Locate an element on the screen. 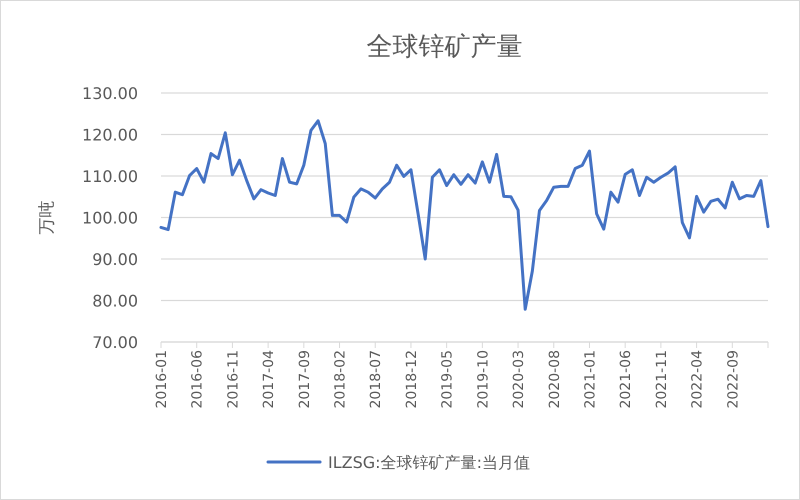  x-tick-label: 2021-06 is located at coordinates (626, 379).